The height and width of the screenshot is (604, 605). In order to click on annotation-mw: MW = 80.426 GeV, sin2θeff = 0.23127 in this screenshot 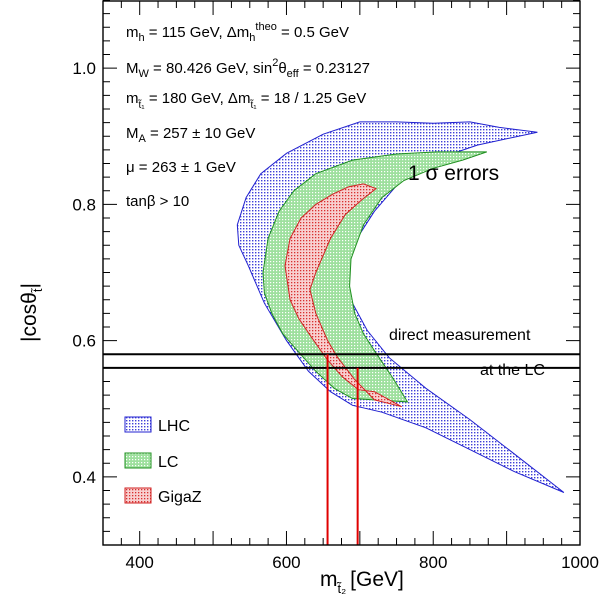, I will do `click(248, 68)`.